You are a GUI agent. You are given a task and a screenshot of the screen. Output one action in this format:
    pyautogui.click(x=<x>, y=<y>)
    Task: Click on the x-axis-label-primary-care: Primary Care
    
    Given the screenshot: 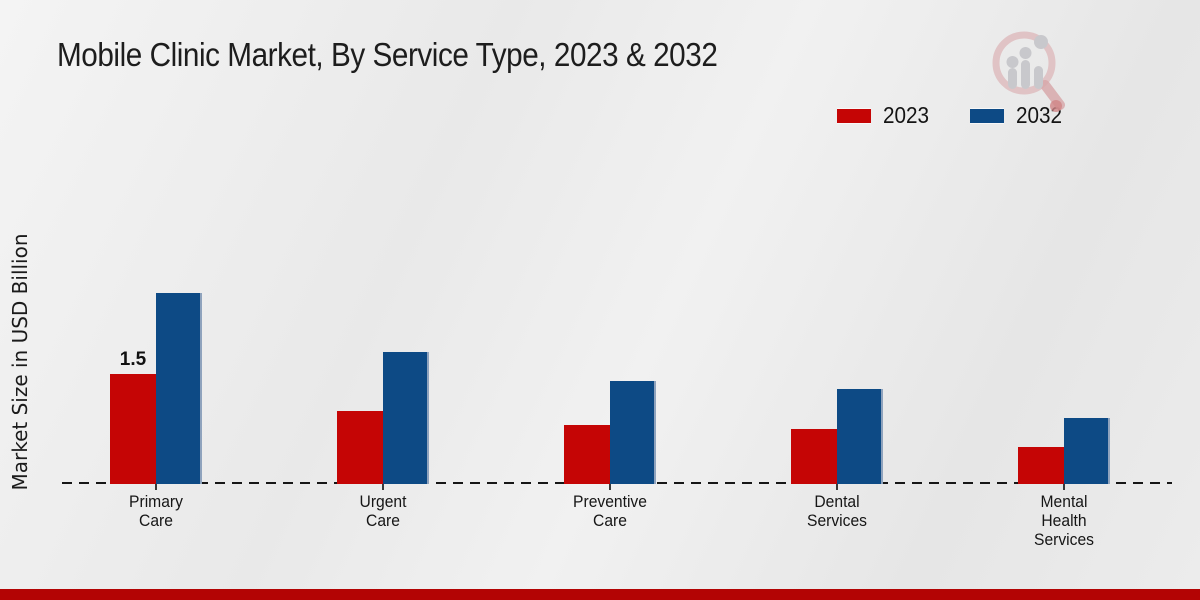 What is the action you would take?
    pyautogui.click(x=156, y=511)
    